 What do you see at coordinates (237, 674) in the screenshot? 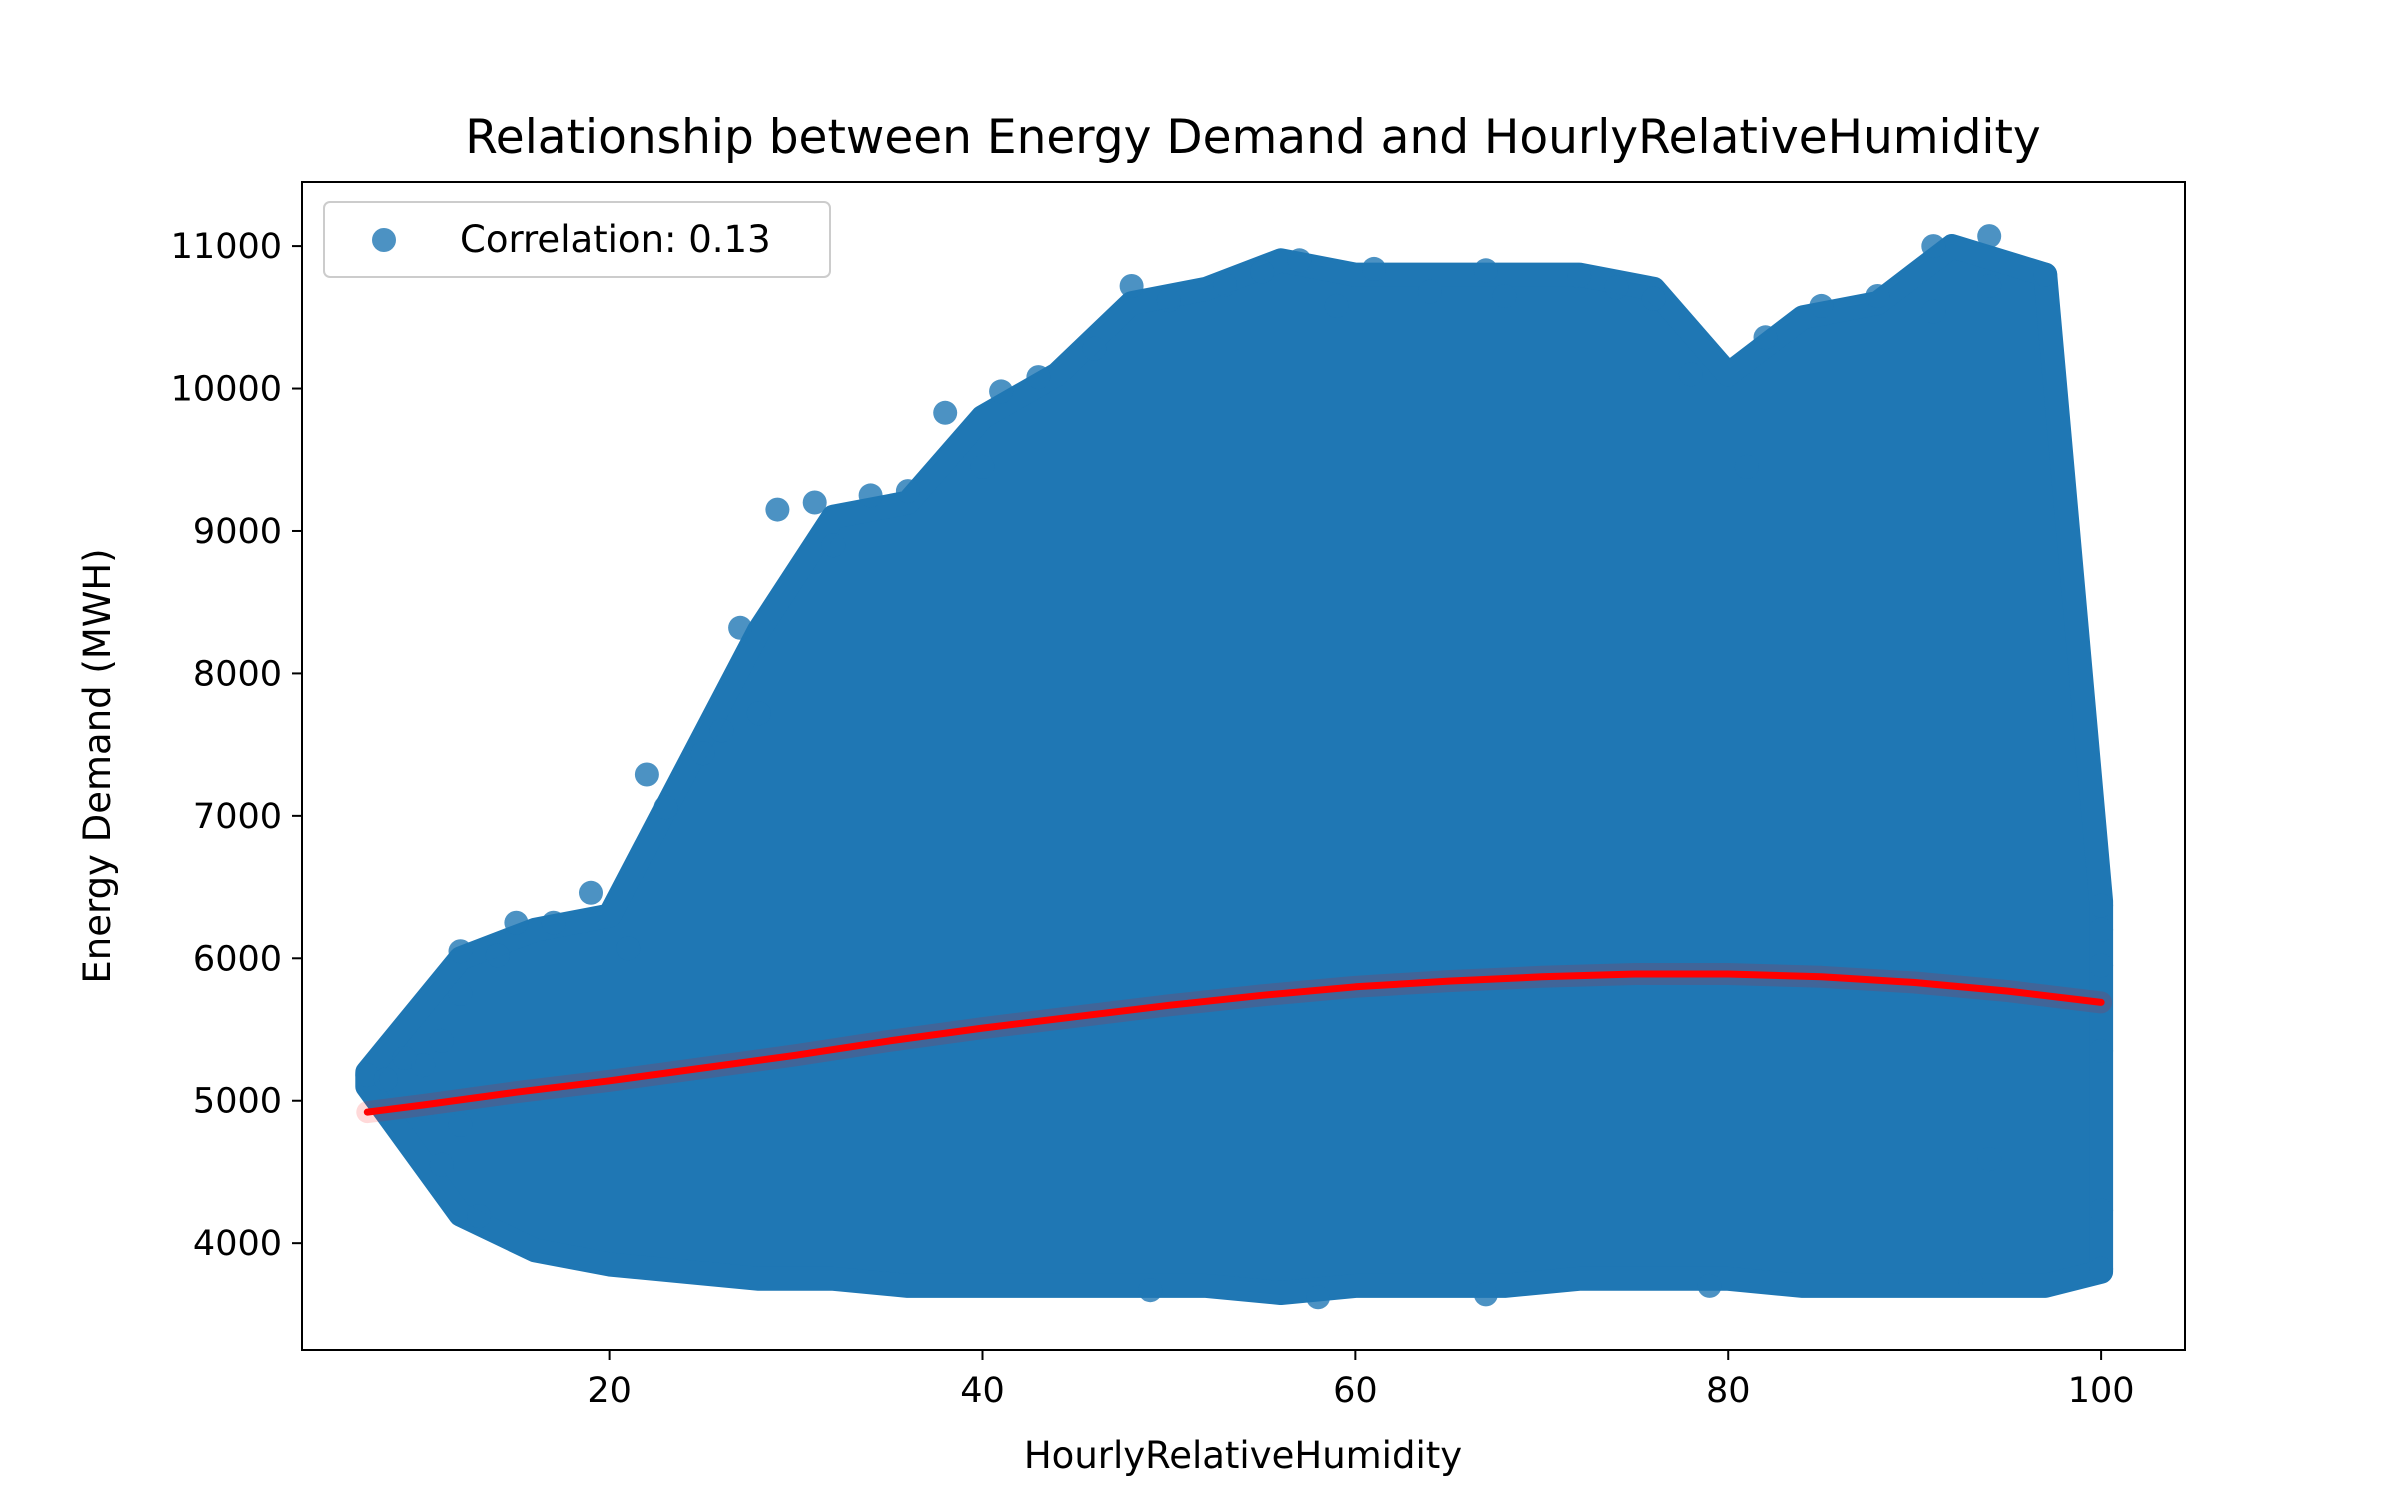
I see `y-tick-label: 8000` at bounding box center [237, 674].